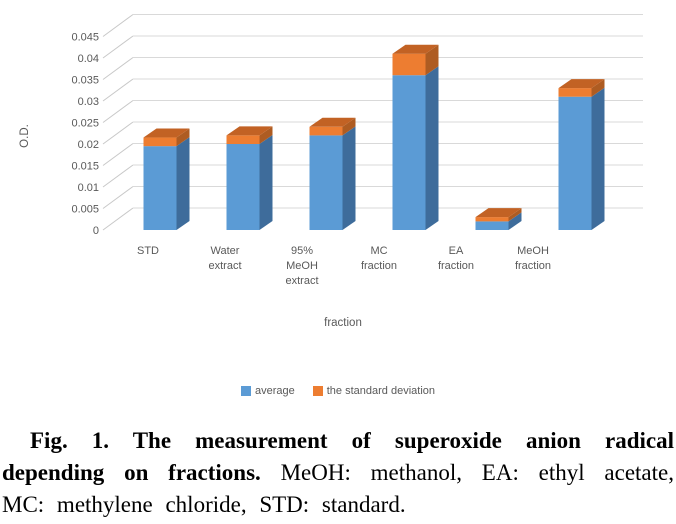 The height and width of the screenshot is (524, 676). Describe the element at coordinates (498, 213) in the screenshot. I see `bar-ea-fraction-sd-top` at that location.